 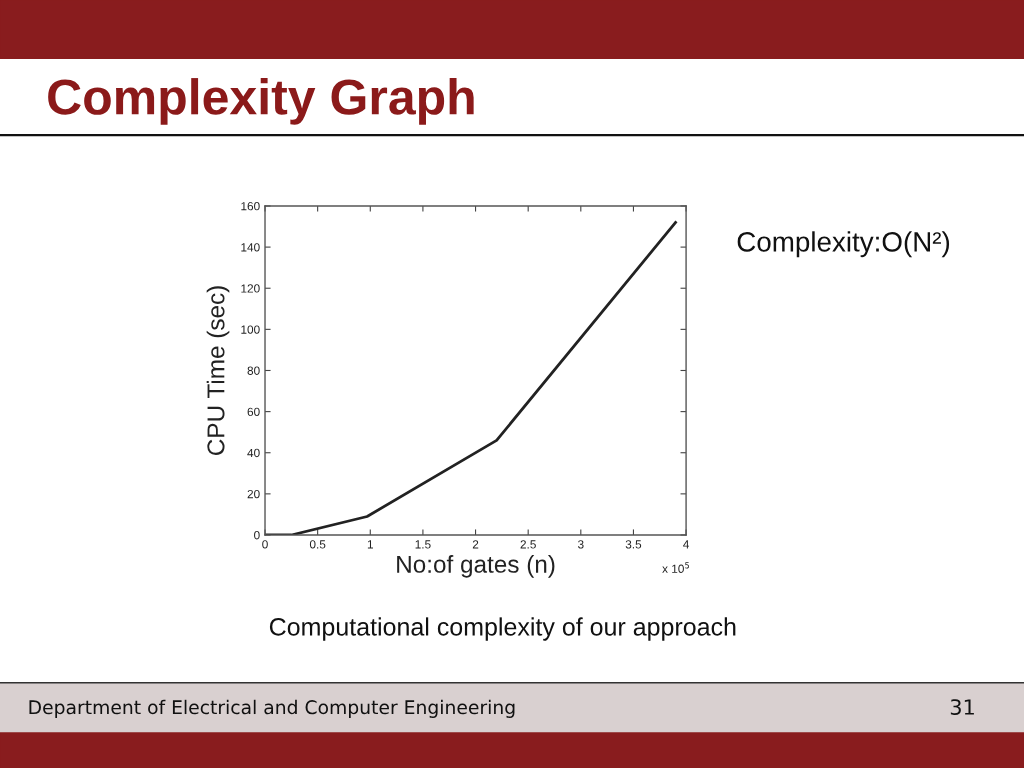 What do you see at coordinates (580, 544) in the screenshot?
I see `x-tick-label: 3` at bounding box center [580, 544].